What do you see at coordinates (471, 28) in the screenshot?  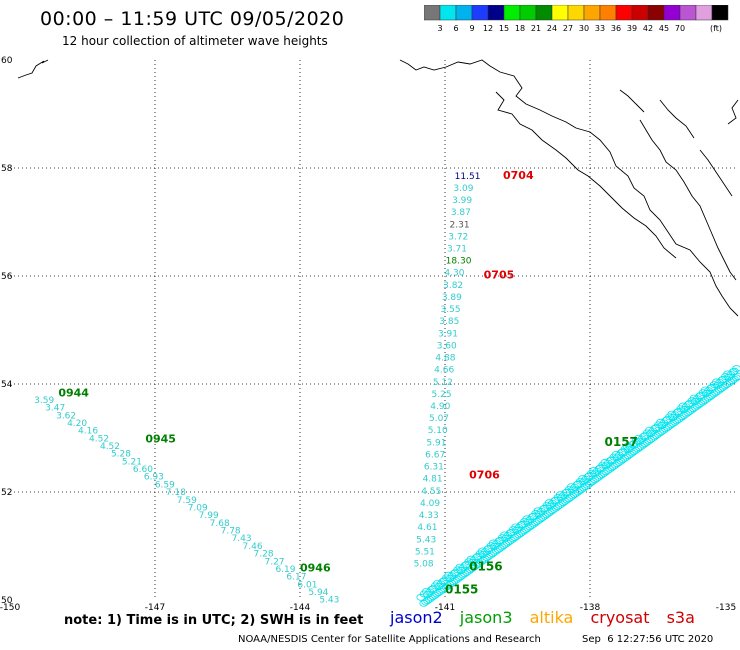 I see `colorbar-label: 9` at bounding box center [471, 28].